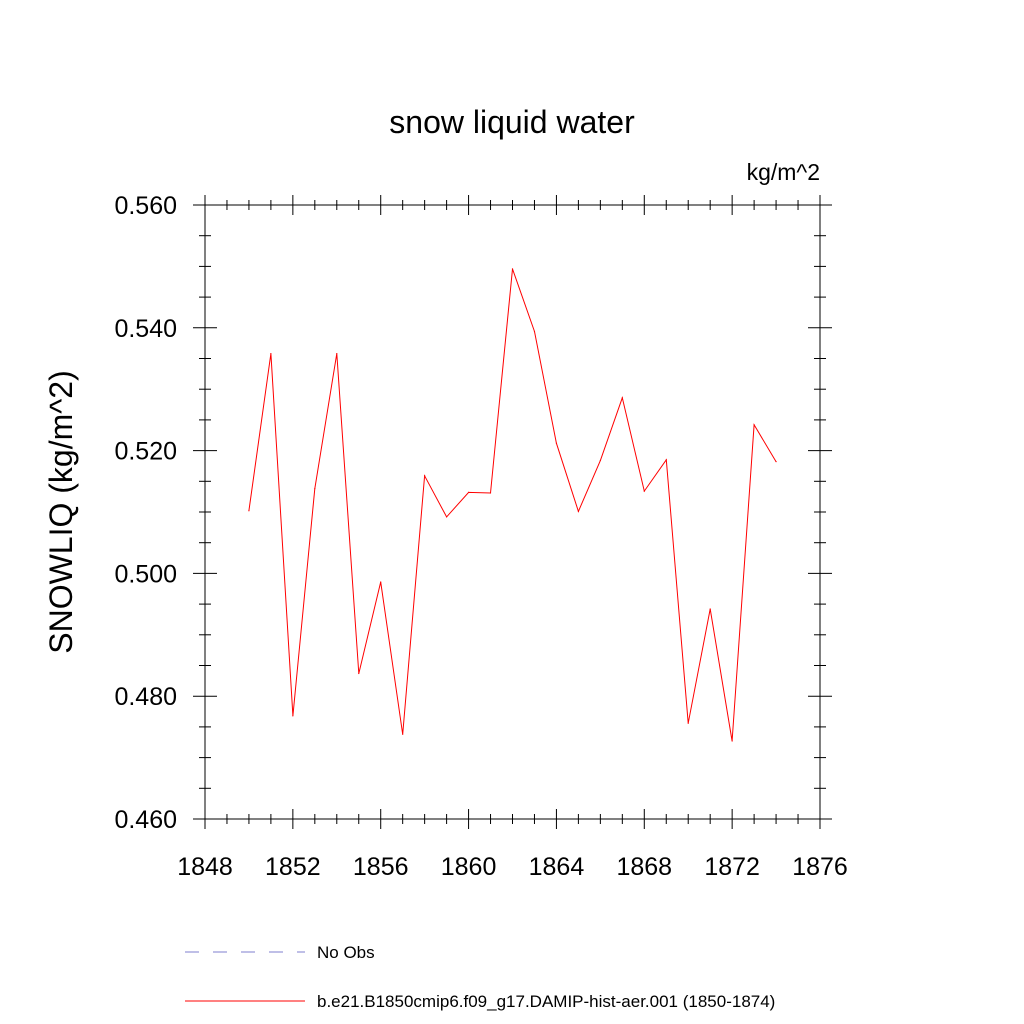  I want to click on y-tick-label: 0.480, so click(145, 697).